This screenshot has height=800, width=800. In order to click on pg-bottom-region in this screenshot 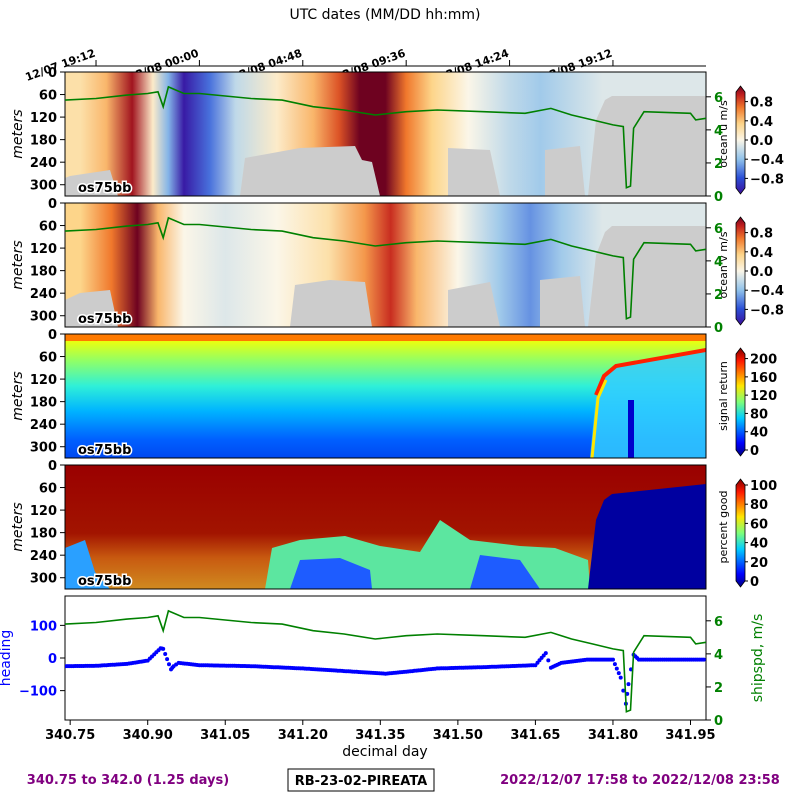, I will do `click(647, 536)`.